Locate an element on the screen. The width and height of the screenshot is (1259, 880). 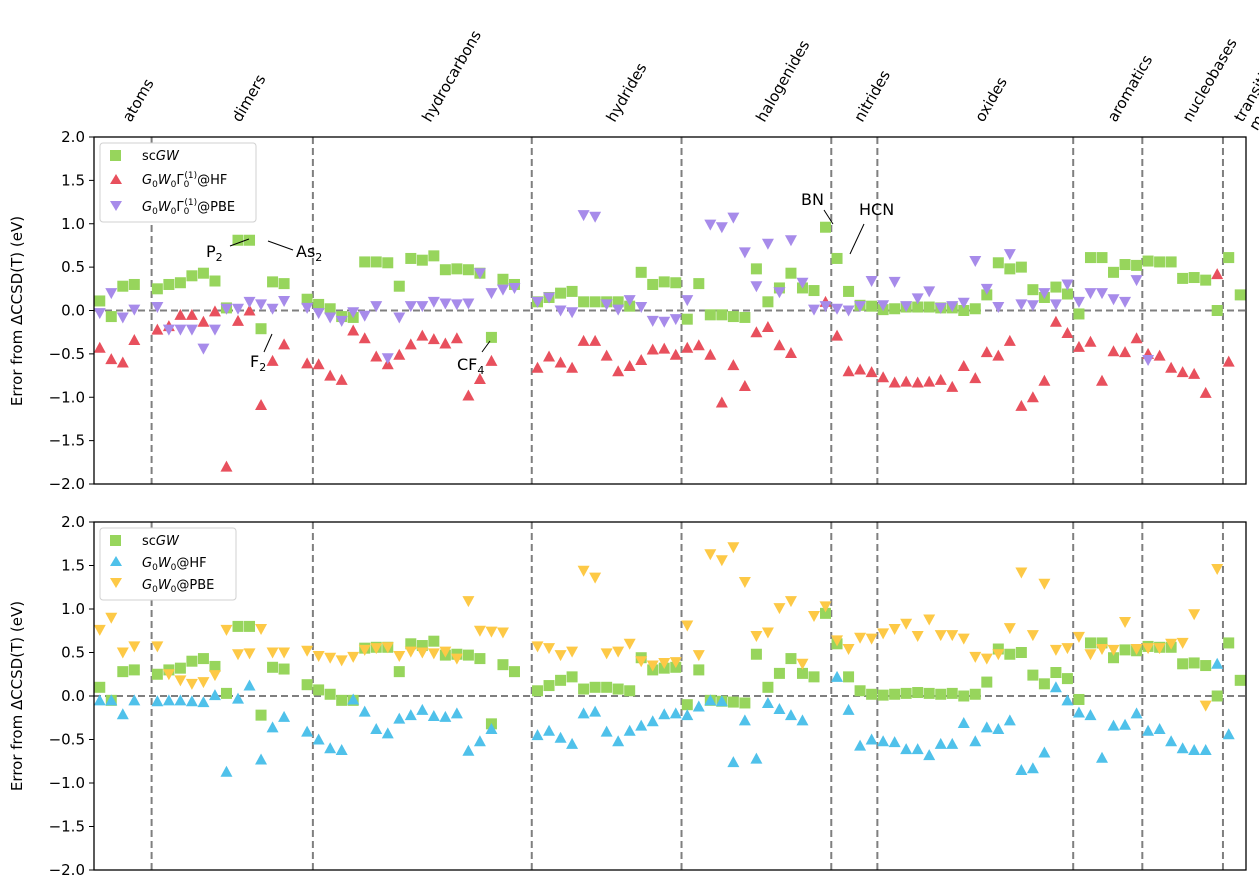
y-tick-label: 0.0 is located at coordinates (73, 696).